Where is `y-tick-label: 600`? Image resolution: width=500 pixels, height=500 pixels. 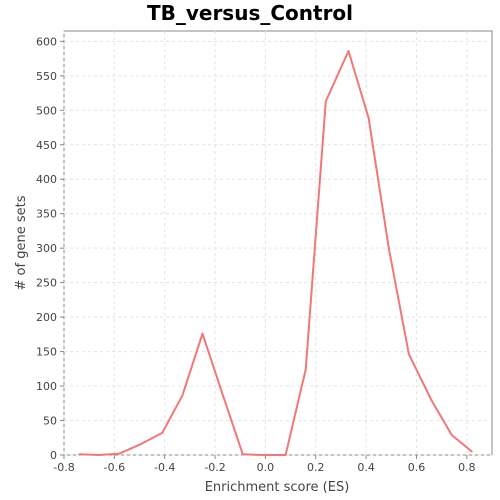 y-tick-label: 600 is located at coordinates (46, 41).